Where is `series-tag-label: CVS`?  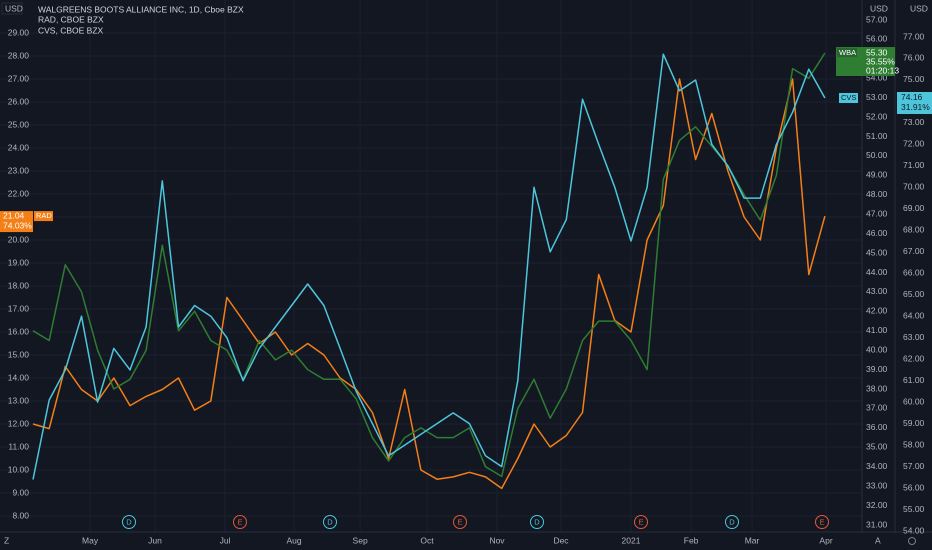
series-tag-label: CVS is located at coordinates (848, 97).